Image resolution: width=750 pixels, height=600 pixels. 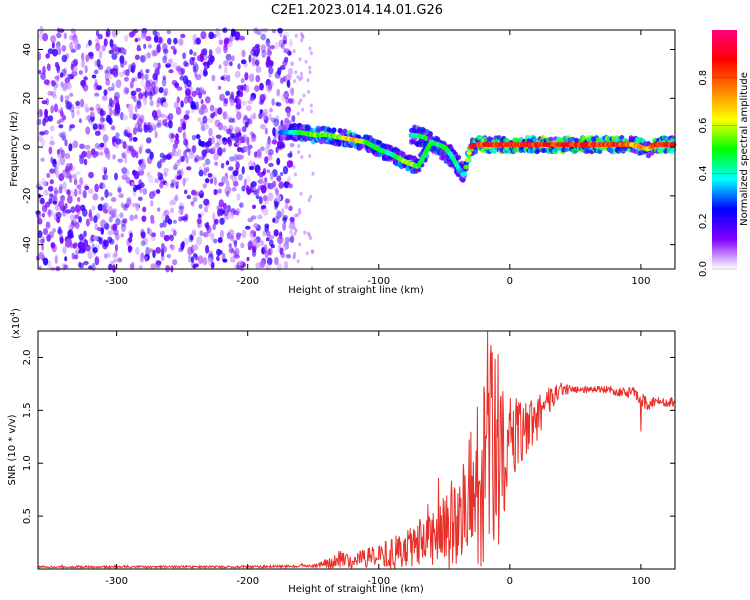 What do you see at coordinates (27, 147) in the screenshot?
I see `spectrogram-y-tick-label: 0` at bounding box center [27, 147].